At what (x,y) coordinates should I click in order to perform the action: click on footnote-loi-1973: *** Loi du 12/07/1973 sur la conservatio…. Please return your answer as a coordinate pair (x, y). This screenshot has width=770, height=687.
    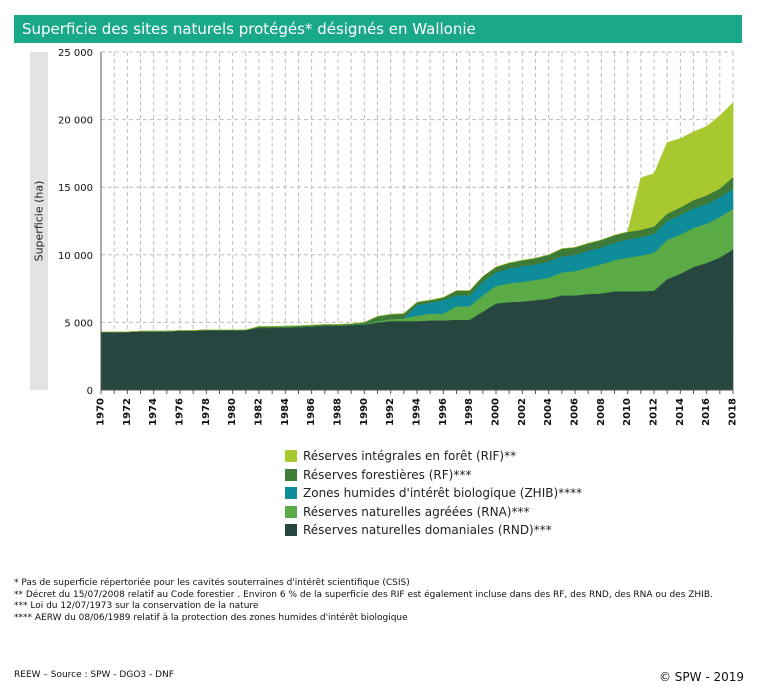
    Looking at the image, I should click on (136, 606).